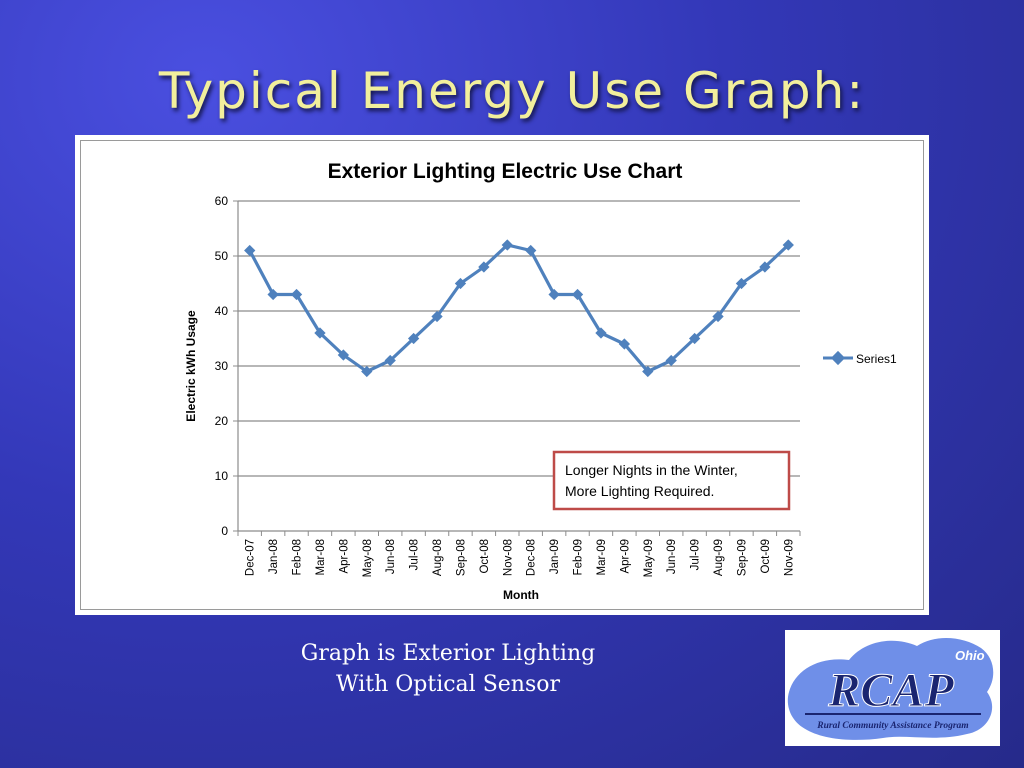 The height and width of the screenshot is (768, 1024). What do you see at coordinates (224, 531) in the screenshot?
I see `y-tick-label: 0` at bounding box center [224, 531].